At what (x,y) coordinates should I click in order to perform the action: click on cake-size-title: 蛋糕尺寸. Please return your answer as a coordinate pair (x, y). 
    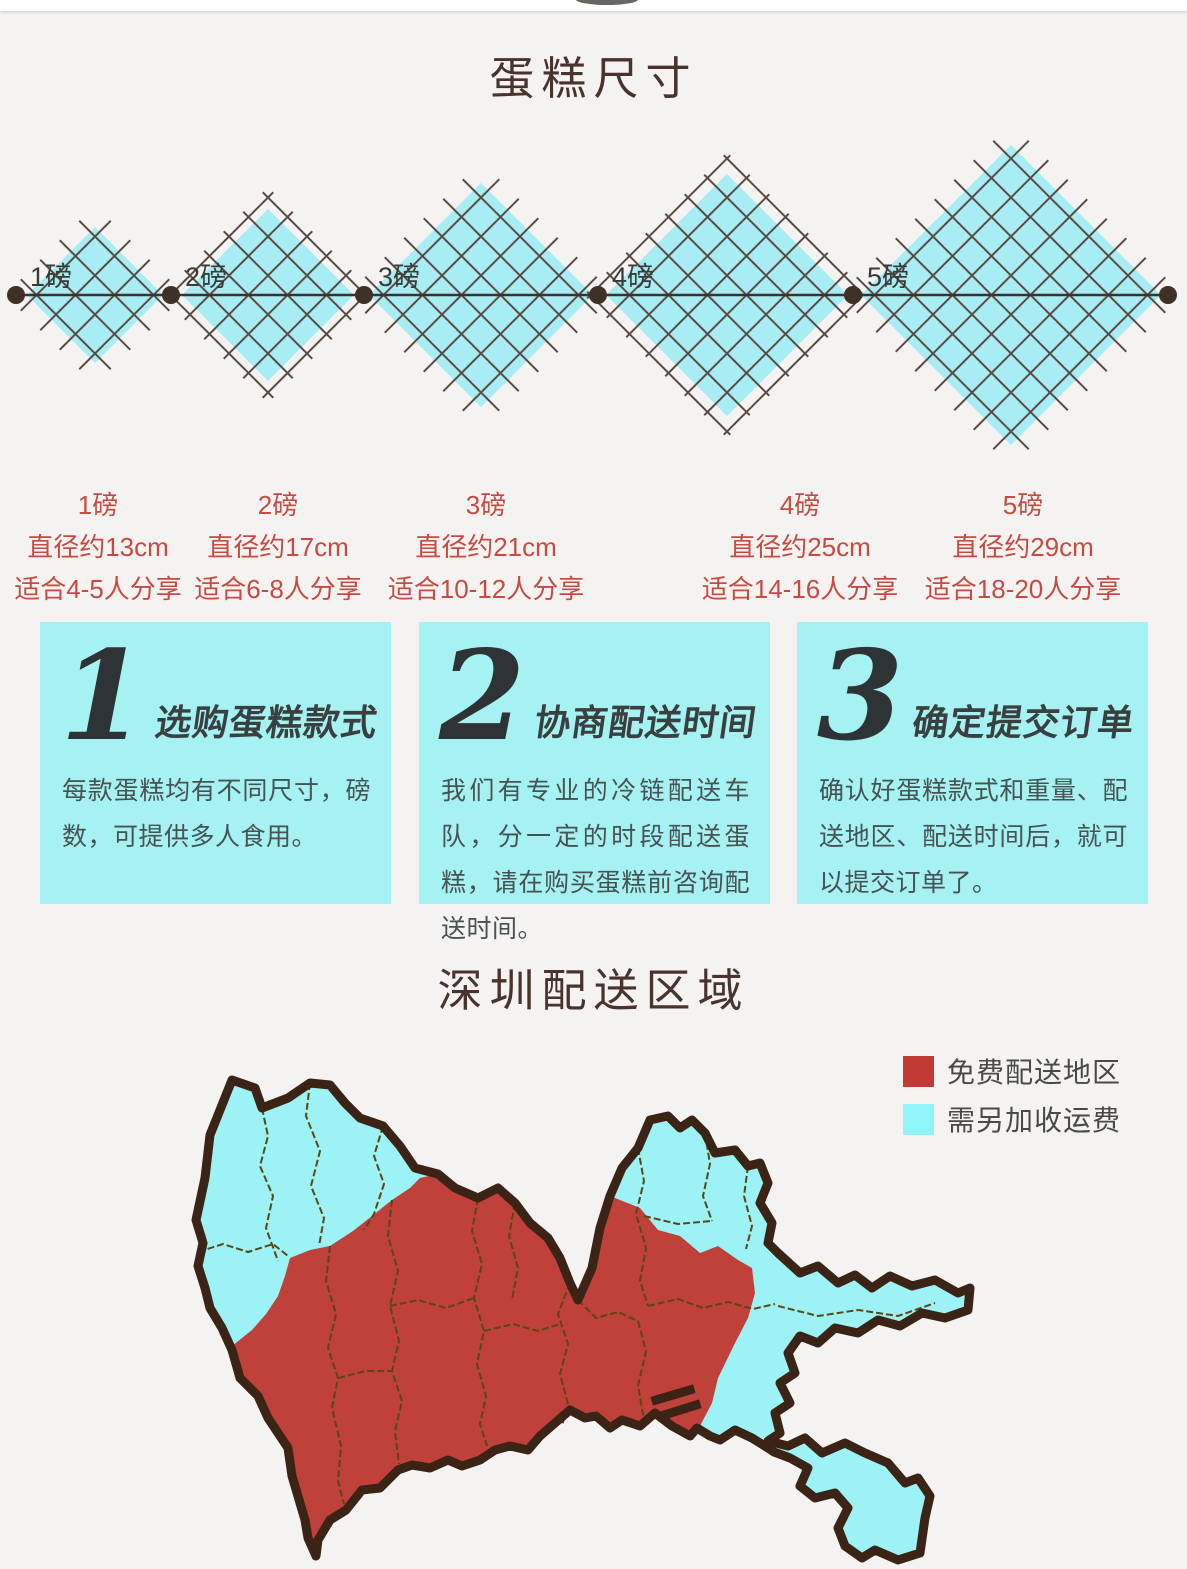
    Looking at the image, I should click on (593, 78).